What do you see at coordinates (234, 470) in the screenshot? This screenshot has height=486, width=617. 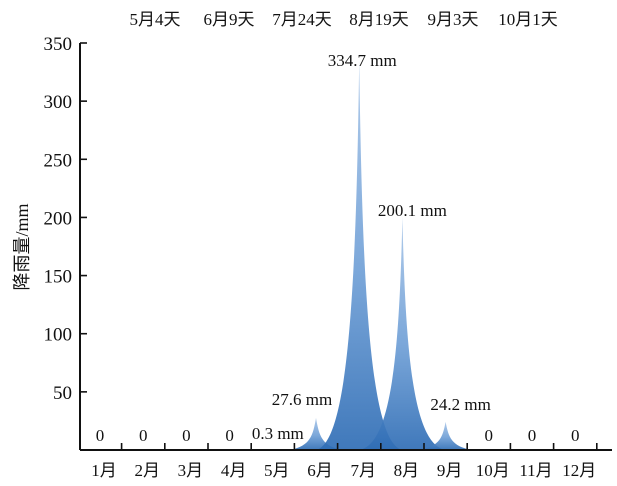 I see `x-tick-label: 4月` at bounding box center [234, 470].